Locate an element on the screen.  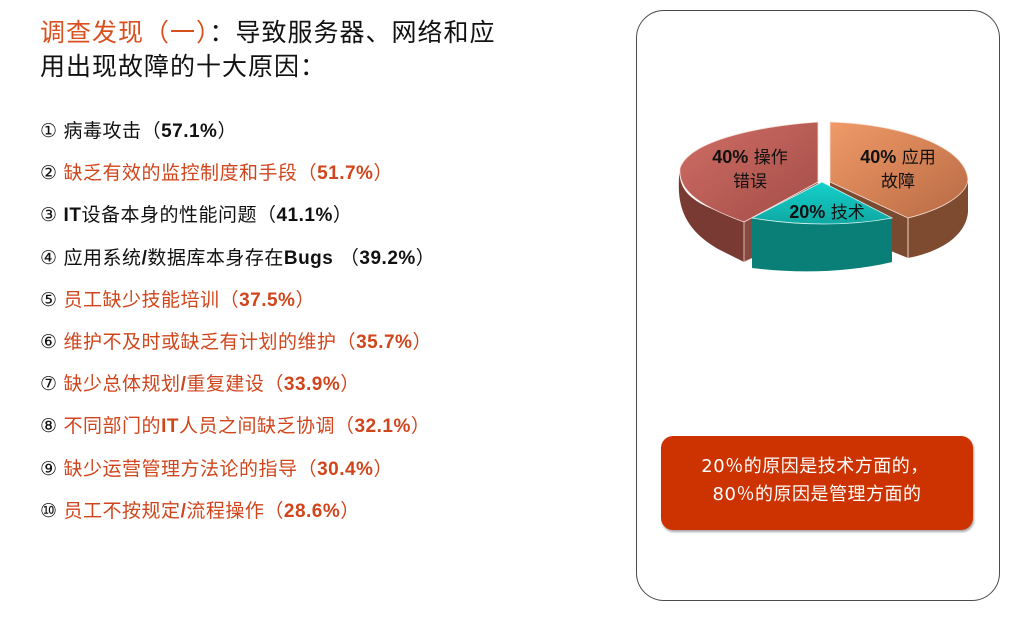
reason-item: ⑨ 缺少运营管理方法论的指导（30.4%） is located at coordinates (237, 472).